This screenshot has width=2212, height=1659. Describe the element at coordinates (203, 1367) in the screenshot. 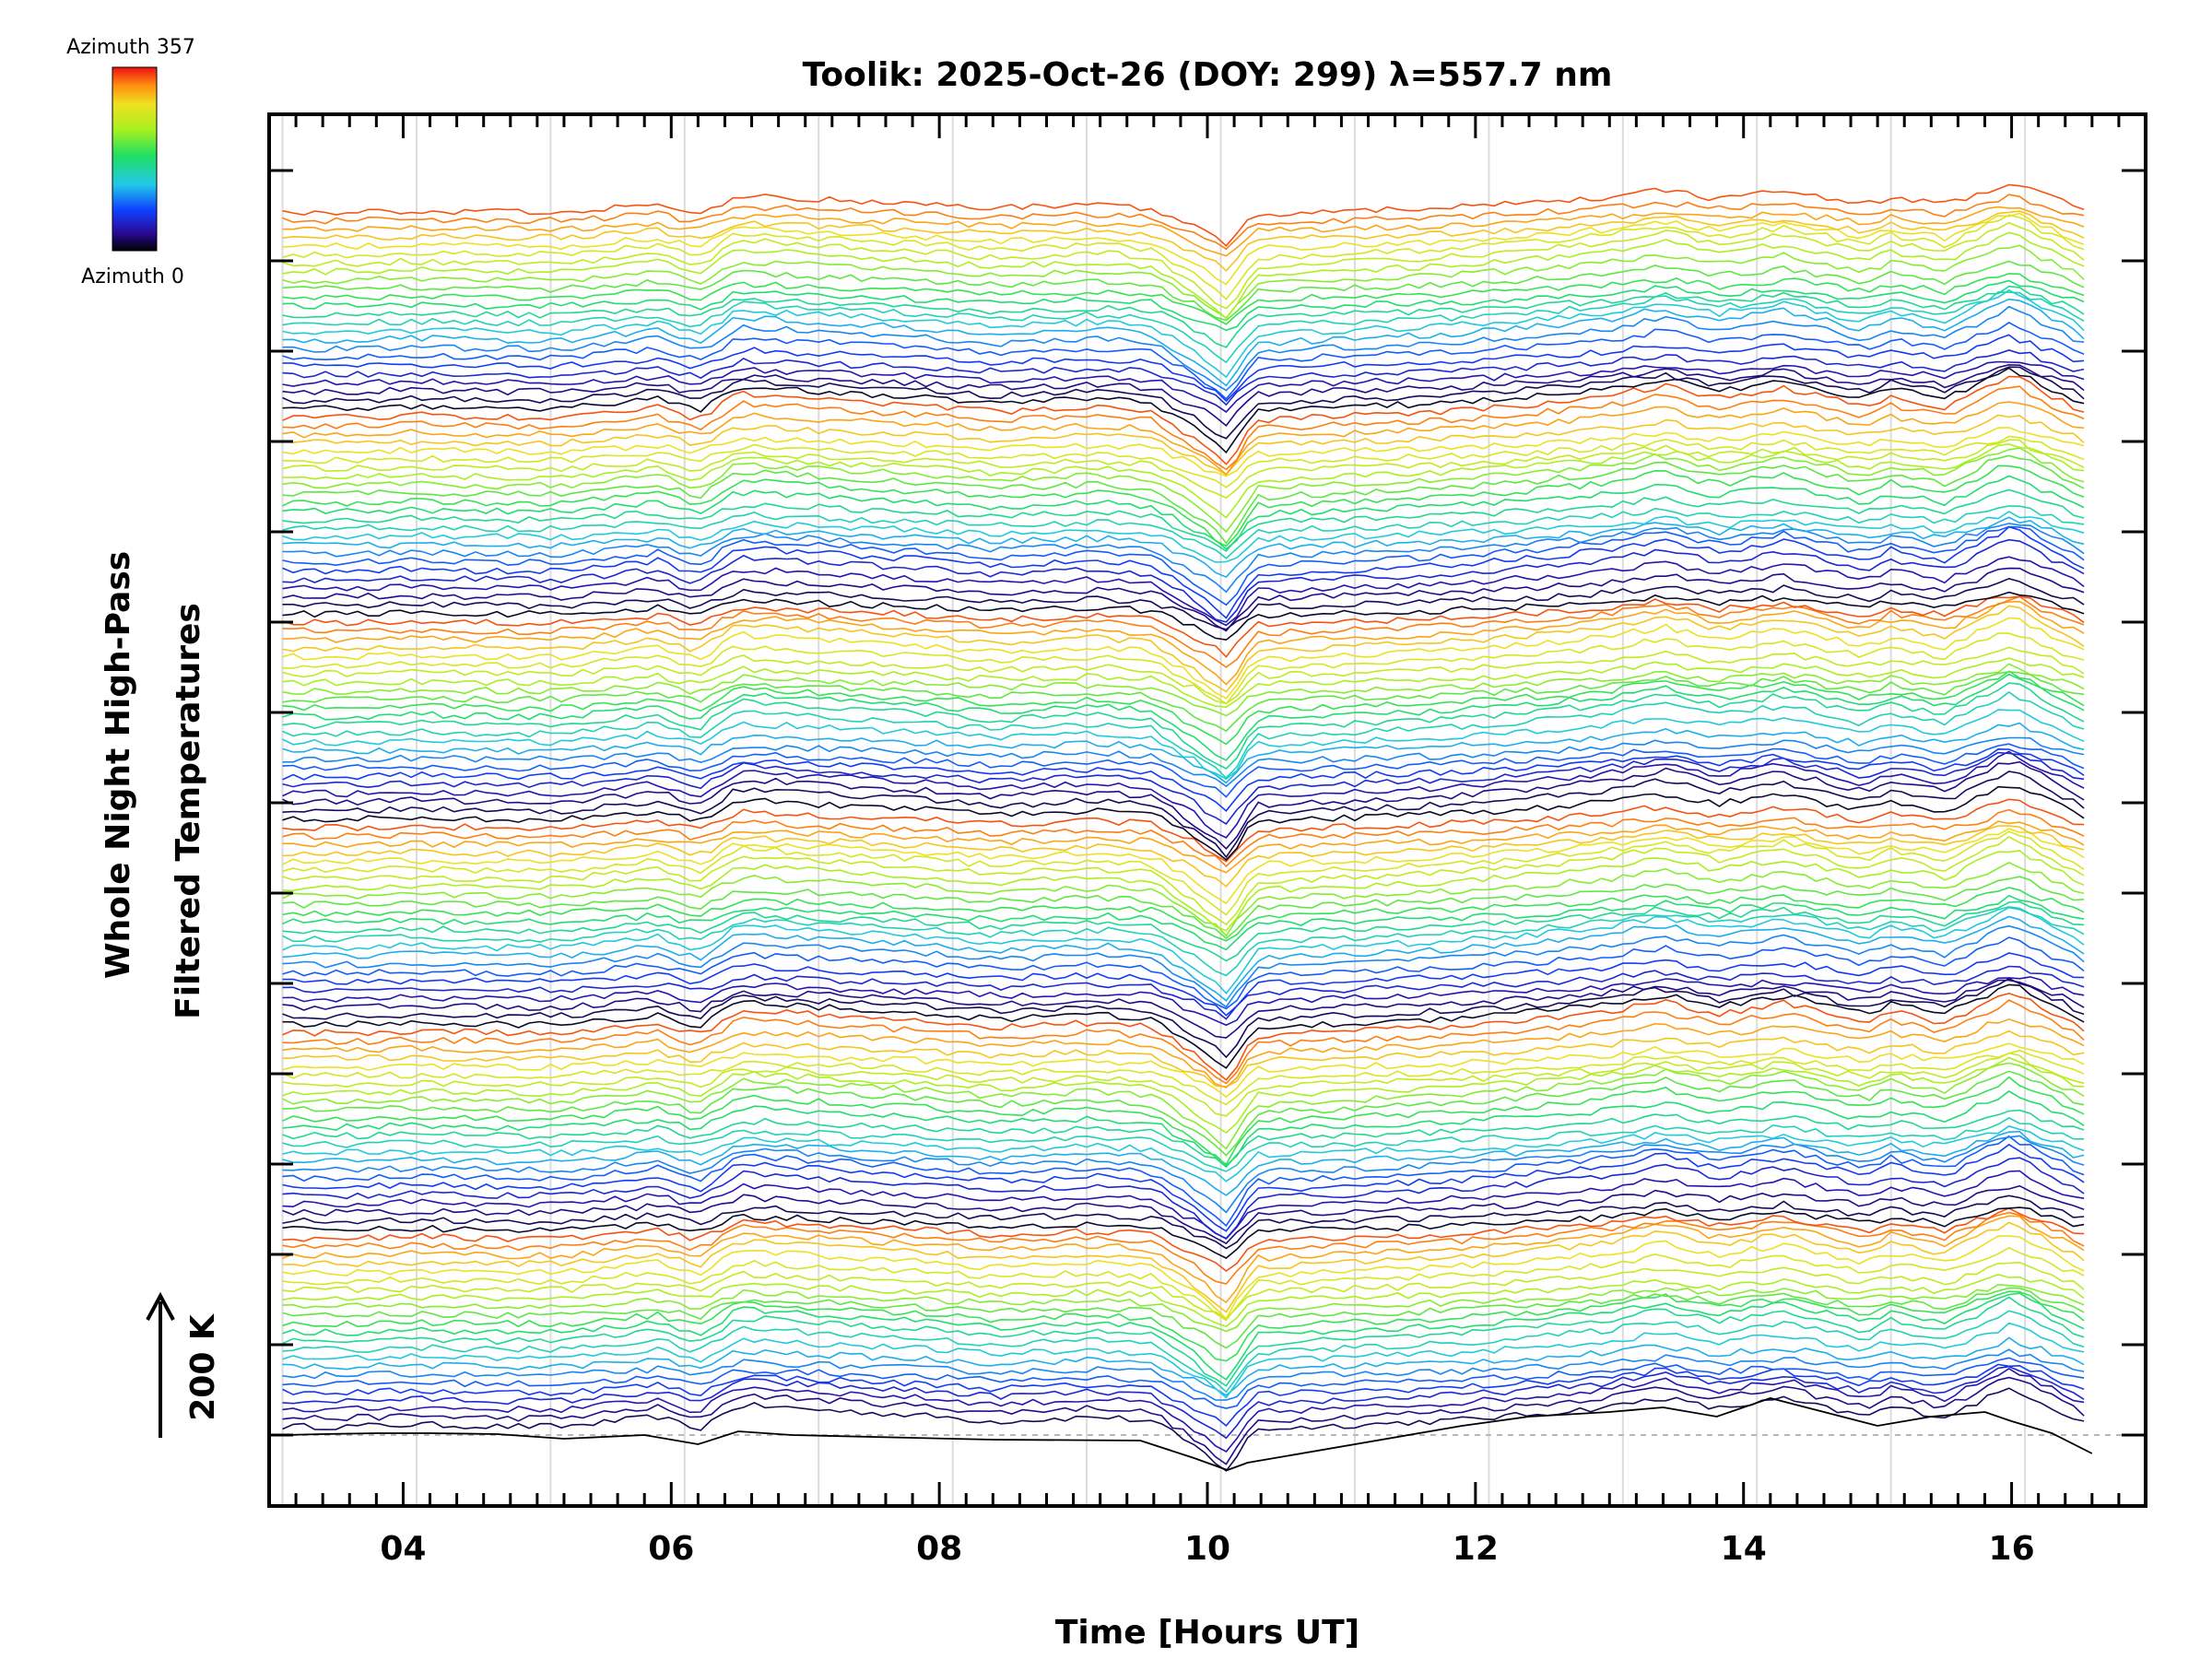

I see `scale-label: 200 K` at that location.